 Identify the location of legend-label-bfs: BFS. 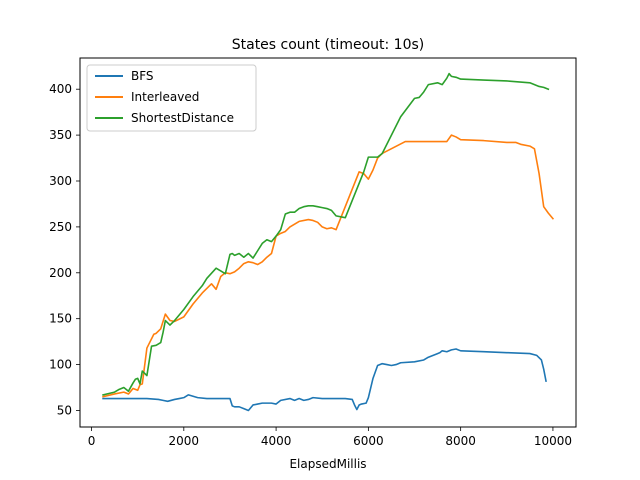
(142, 76).